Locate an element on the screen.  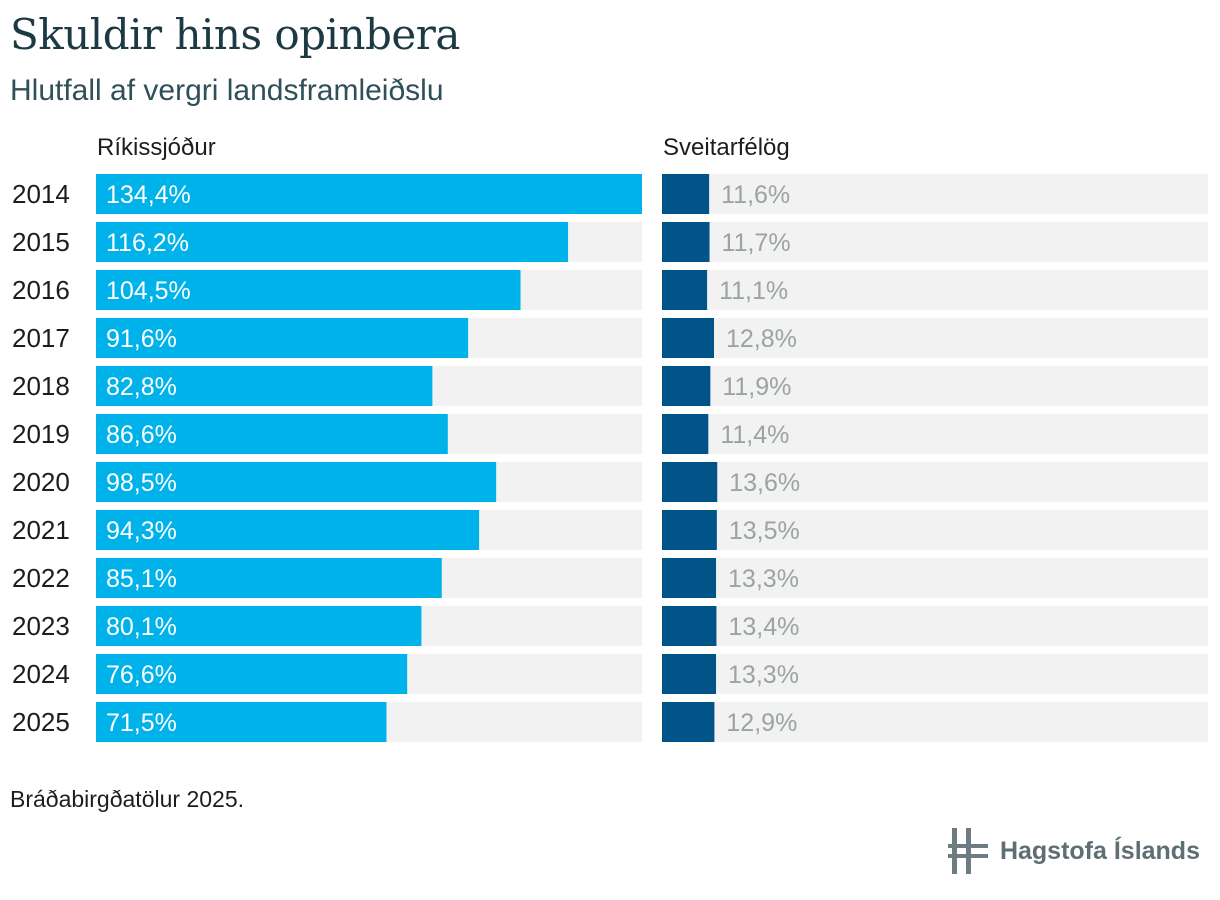
value-label-municipal: 11,7% is located at coordinates (756, 243).